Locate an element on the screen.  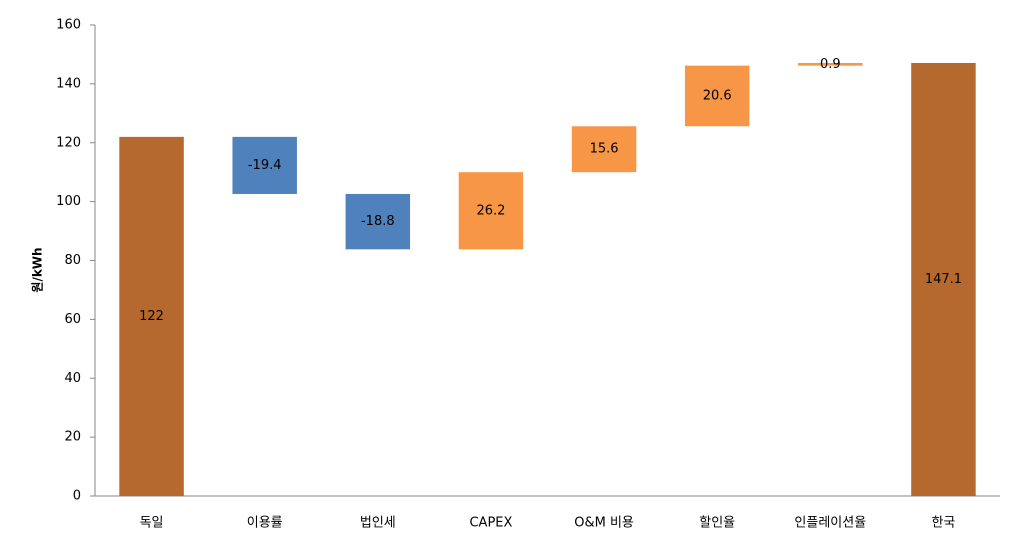
y-tick-label: 120 is located at coordinates (68, 142).